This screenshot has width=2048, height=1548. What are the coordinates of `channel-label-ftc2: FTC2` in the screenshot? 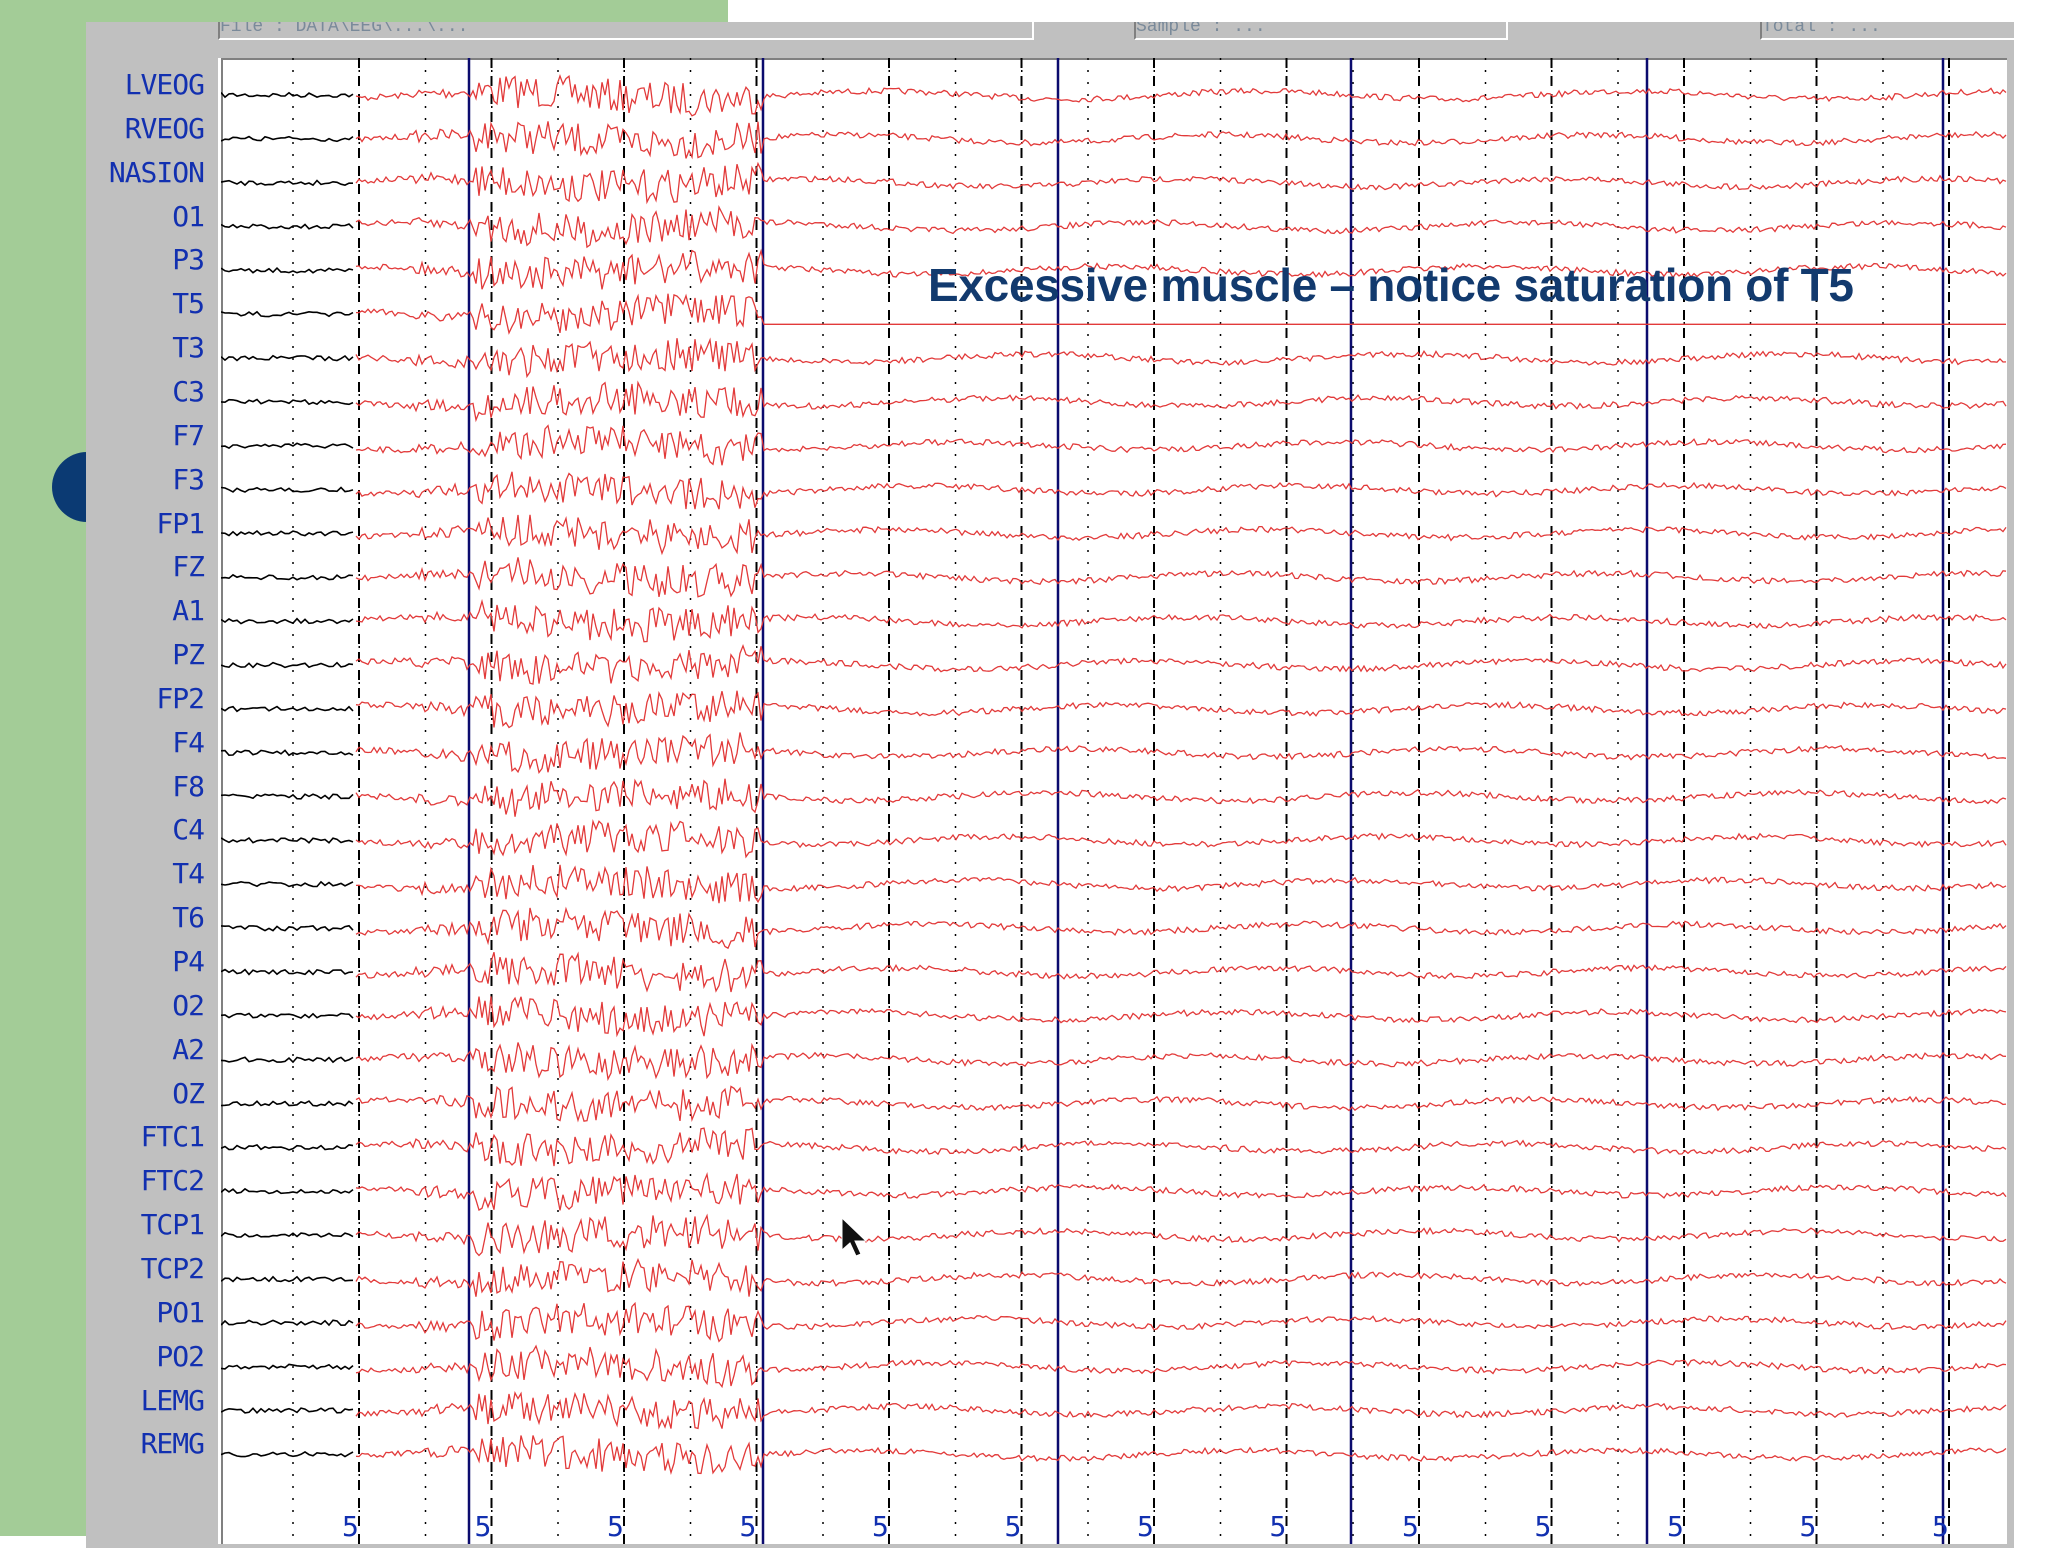 It's located at (172, 1181).